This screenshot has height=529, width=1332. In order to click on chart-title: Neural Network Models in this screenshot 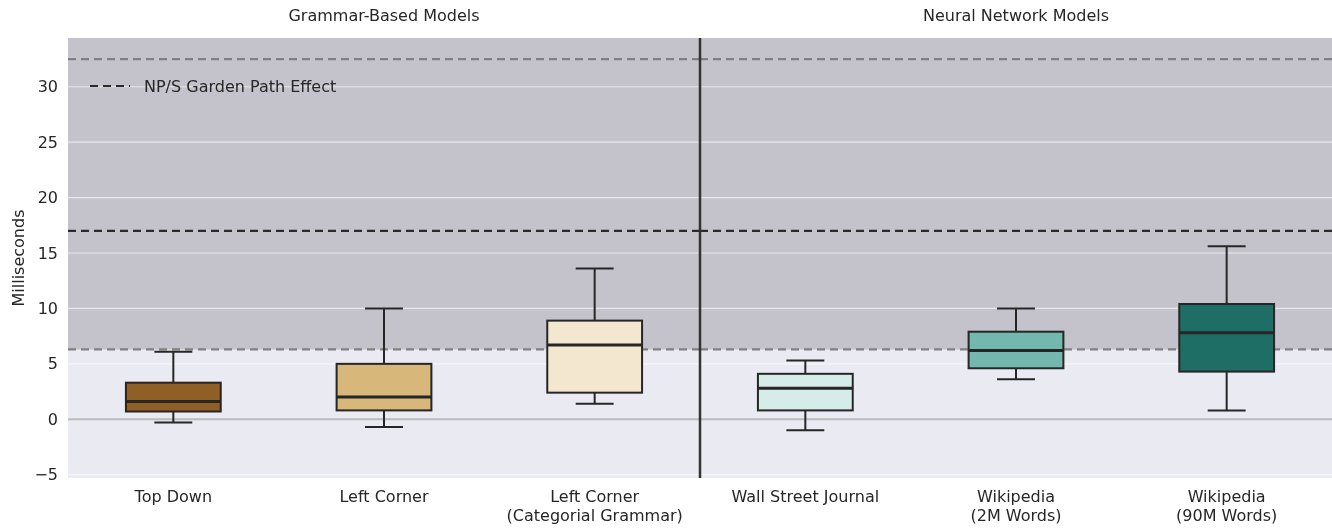, I will do `click(1016, 15)`.